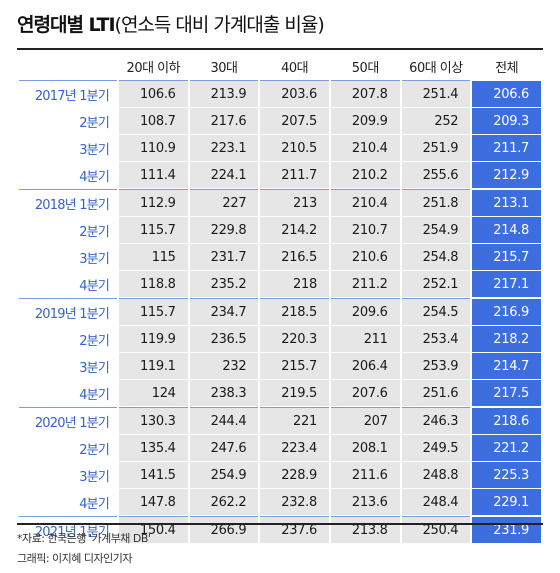 The image size is (560, 573). What do you see at coordinates (436, 284) in the screenshot?
I see `value-cell: 252.1` at bounding box center [436, 284].